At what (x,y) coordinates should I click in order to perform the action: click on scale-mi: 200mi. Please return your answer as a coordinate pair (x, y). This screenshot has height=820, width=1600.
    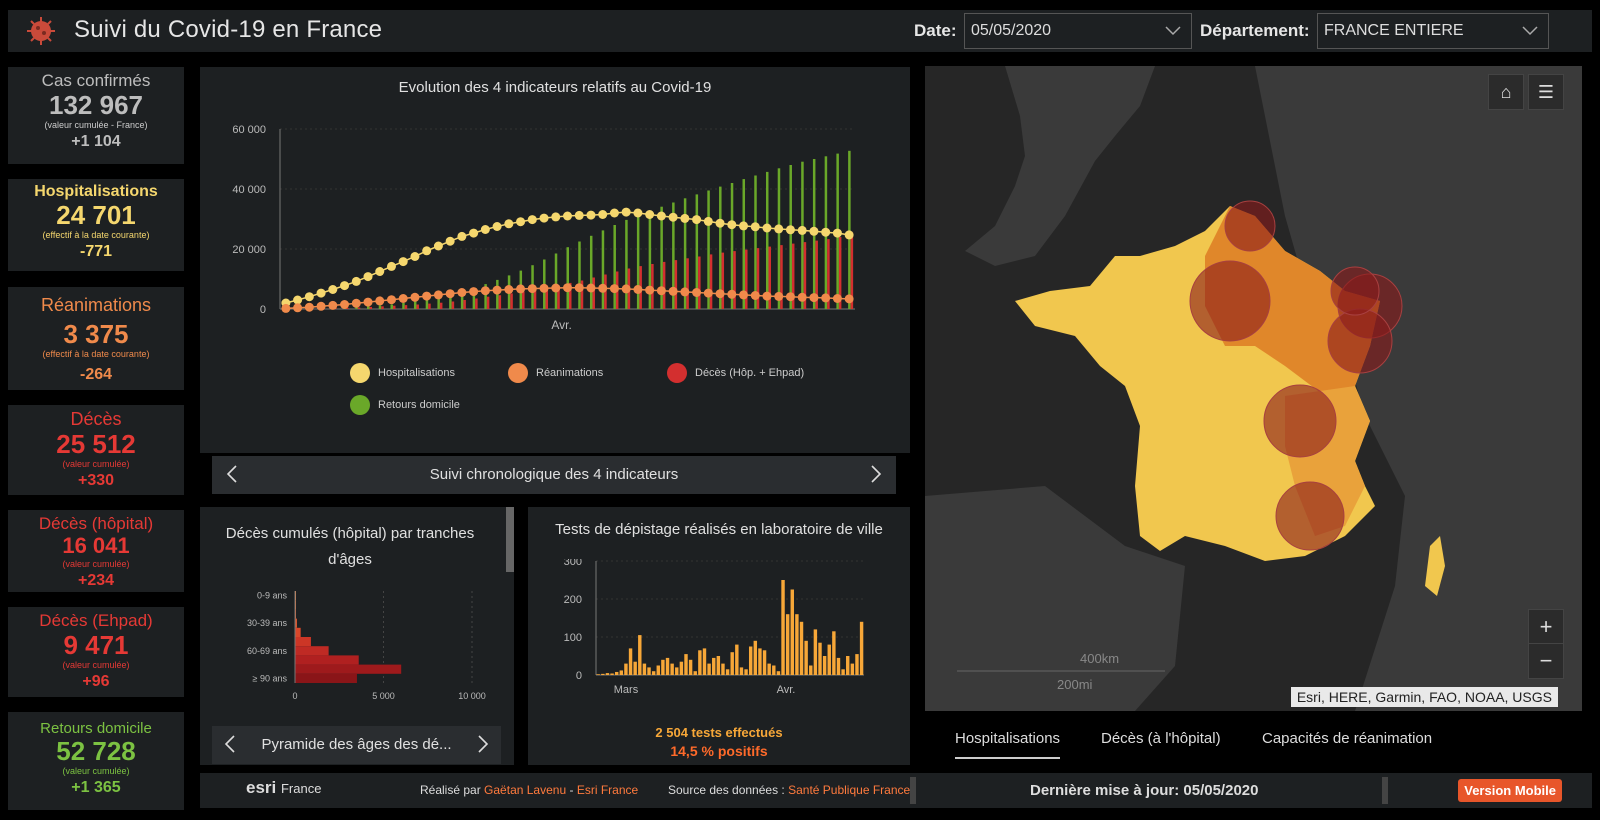
    Looking at the image, I should click on (1075, 684).